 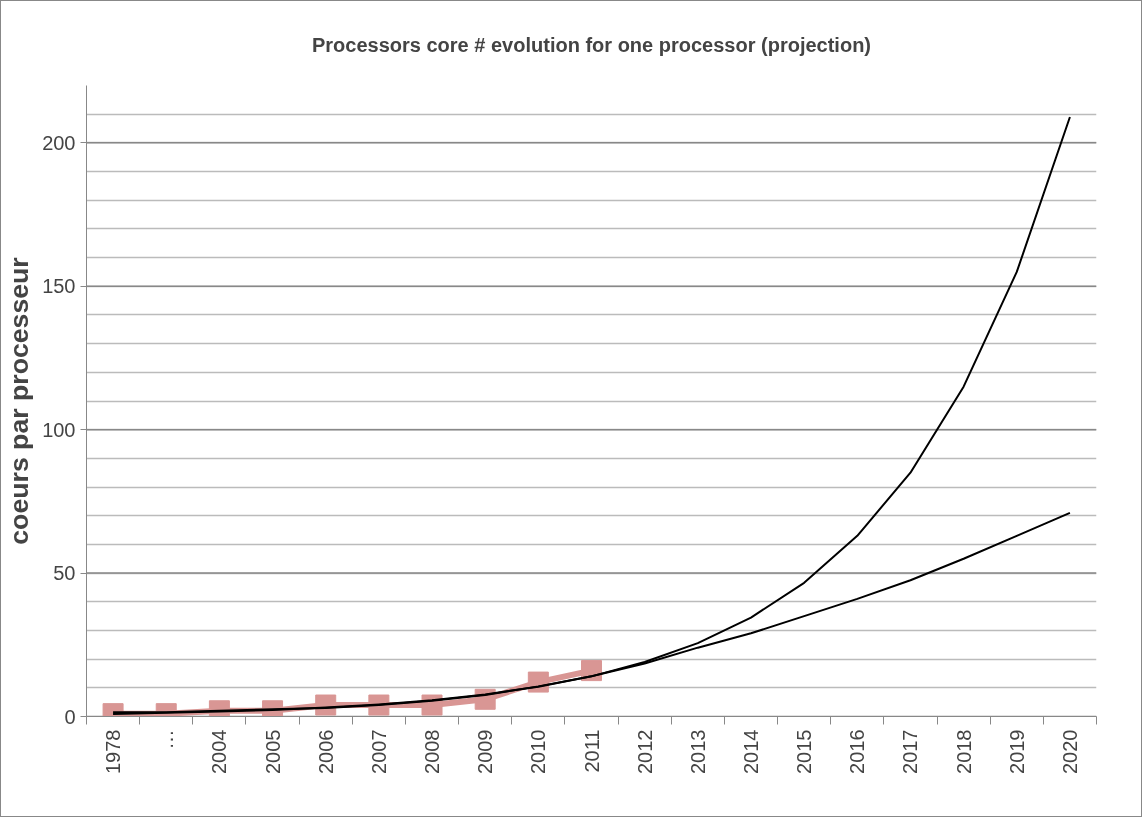 What do you see at coordinates (591, 751) in the screenshot?
I see `x-tick-label: 2011` at bounding box center [591, 751].